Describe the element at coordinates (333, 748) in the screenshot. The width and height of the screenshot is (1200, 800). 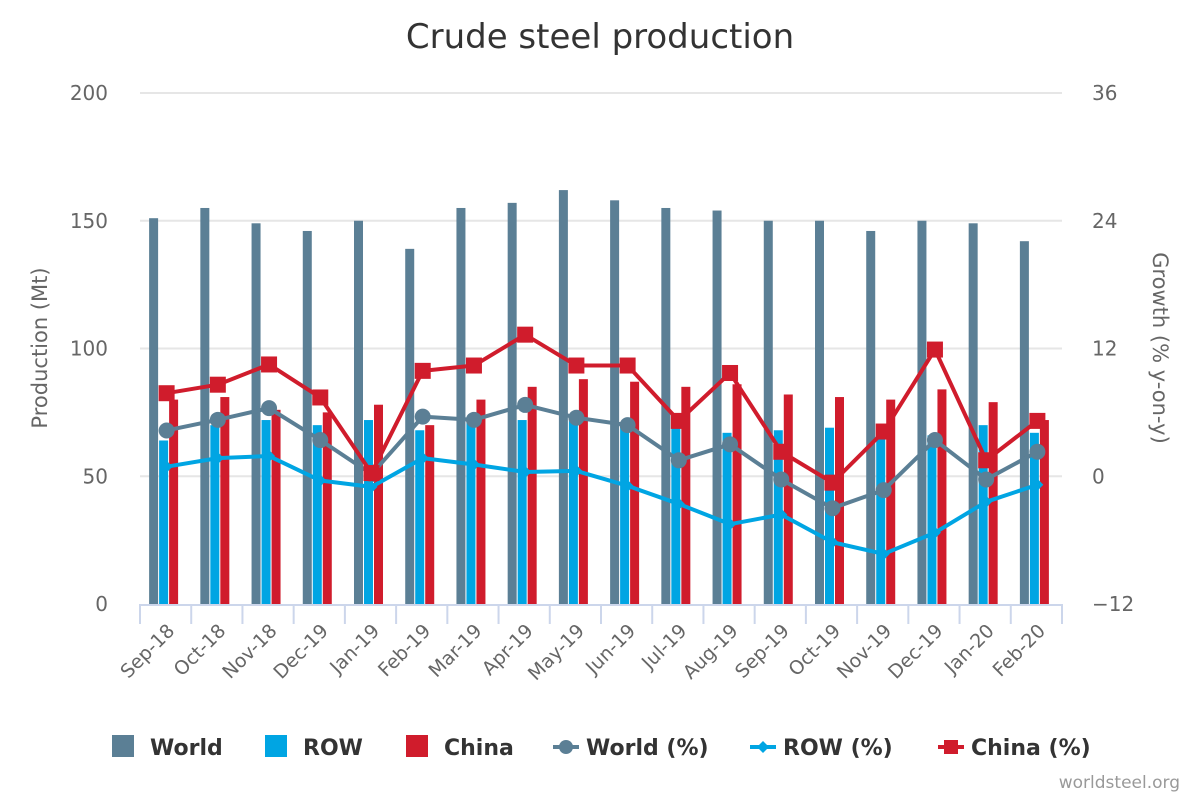
I see `legend-label: ROW` at that location.